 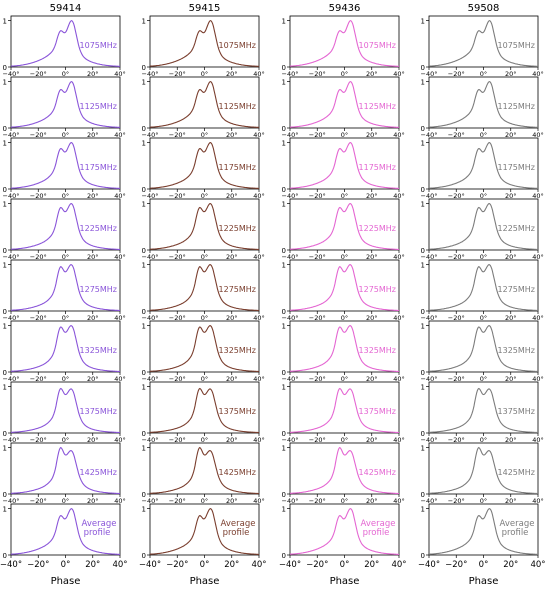 I want to click on row-label: 1175MHz, so click(x=237, y=167).